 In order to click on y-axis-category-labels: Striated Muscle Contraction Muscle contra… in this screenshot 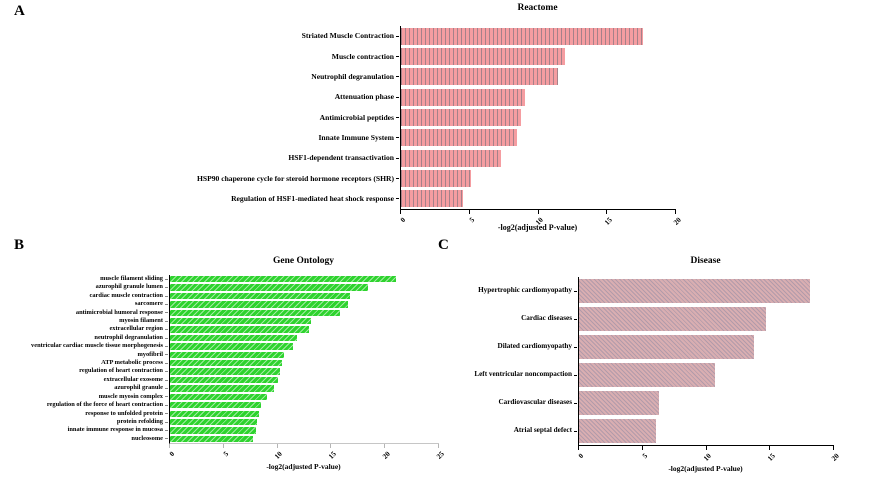, I will do `click(274, 117)`.